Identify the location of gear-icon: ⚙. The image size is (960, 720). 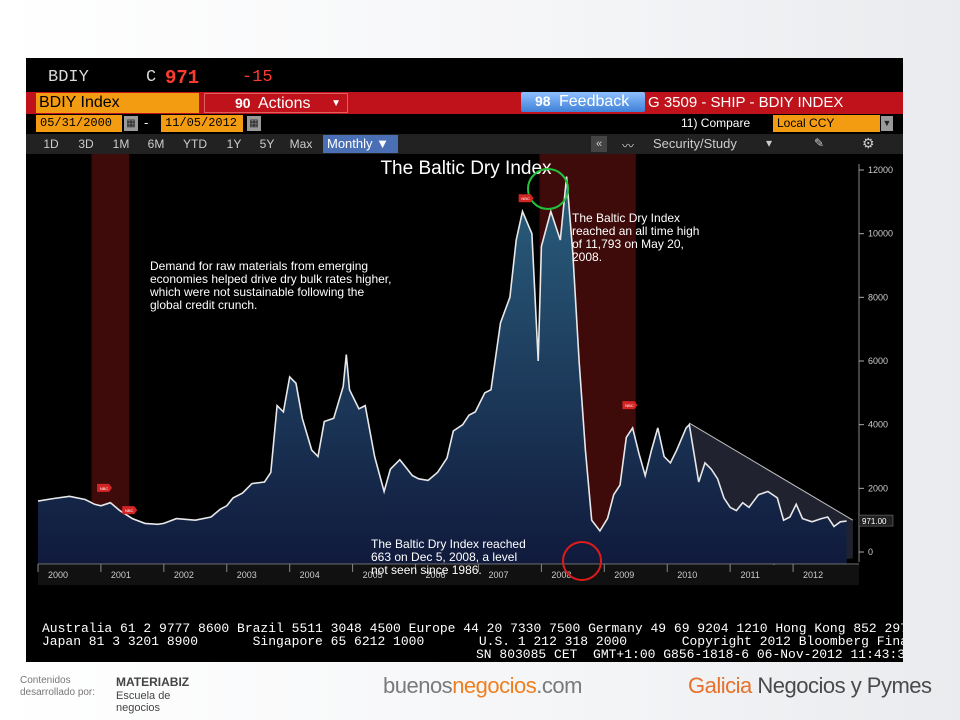
(868, 143).